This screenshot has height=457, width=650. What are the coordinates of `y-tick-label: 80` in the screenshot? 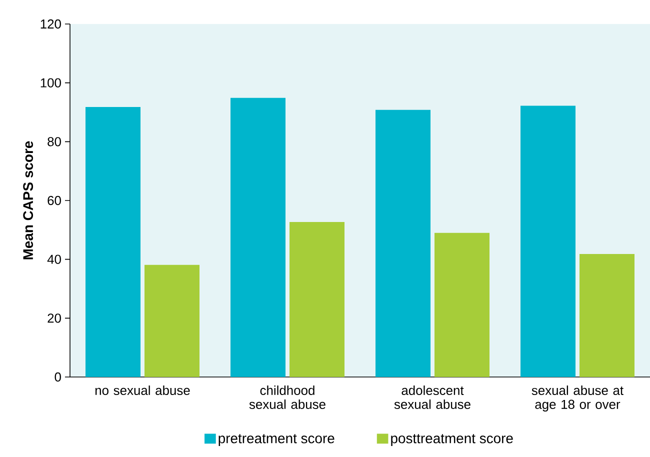 It's located at (54, 141).